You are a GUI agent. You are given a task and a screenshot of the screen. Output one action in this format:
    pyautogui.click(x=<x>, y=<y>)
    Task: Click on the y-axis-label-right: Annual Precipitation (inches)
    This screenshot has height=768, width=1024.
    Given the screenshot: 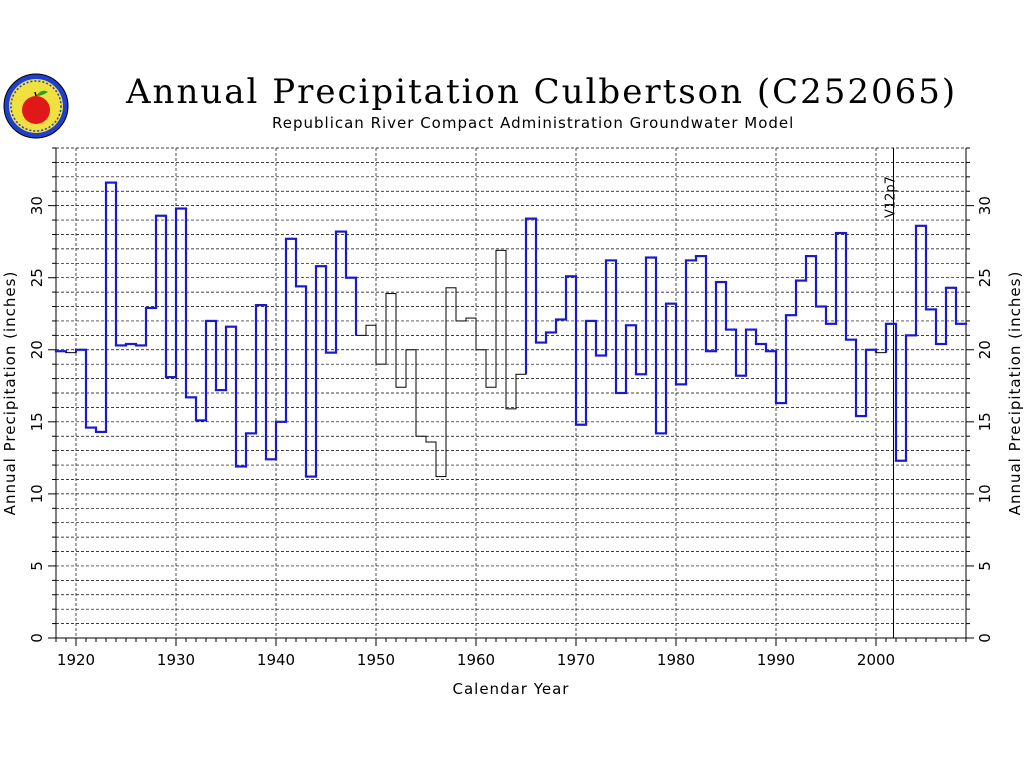 What is the action you would take?
    pyautogui.click(x=1015, y=393)
    